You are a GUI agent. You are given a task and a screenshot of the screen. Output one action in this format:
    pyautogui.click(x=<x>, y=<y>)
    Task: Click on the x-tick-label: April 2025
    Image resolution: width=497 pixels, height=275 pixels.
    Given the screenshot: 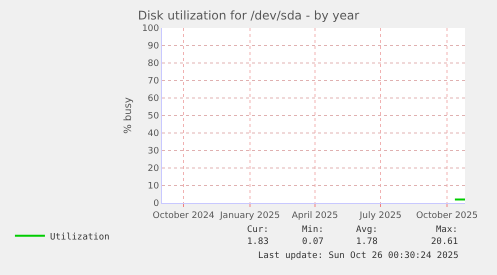 What is the action you would take?
    pyautogui.click(x=315, y=215)
    